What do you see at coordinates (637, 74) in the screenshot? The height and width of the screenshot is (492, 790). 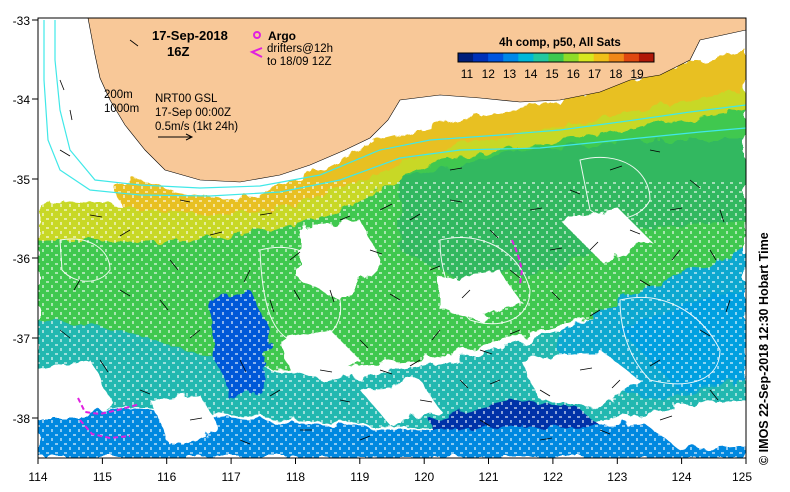 I see `colorbar-tick-label: 19` at bounding box center [637, 74].